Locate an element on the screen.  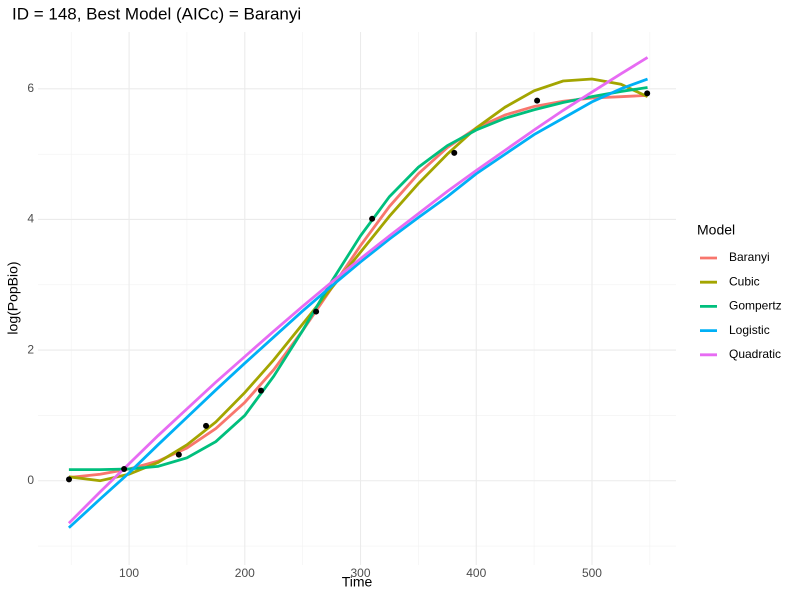
x-tick-label: 300 is located at coordinates (361, 573).